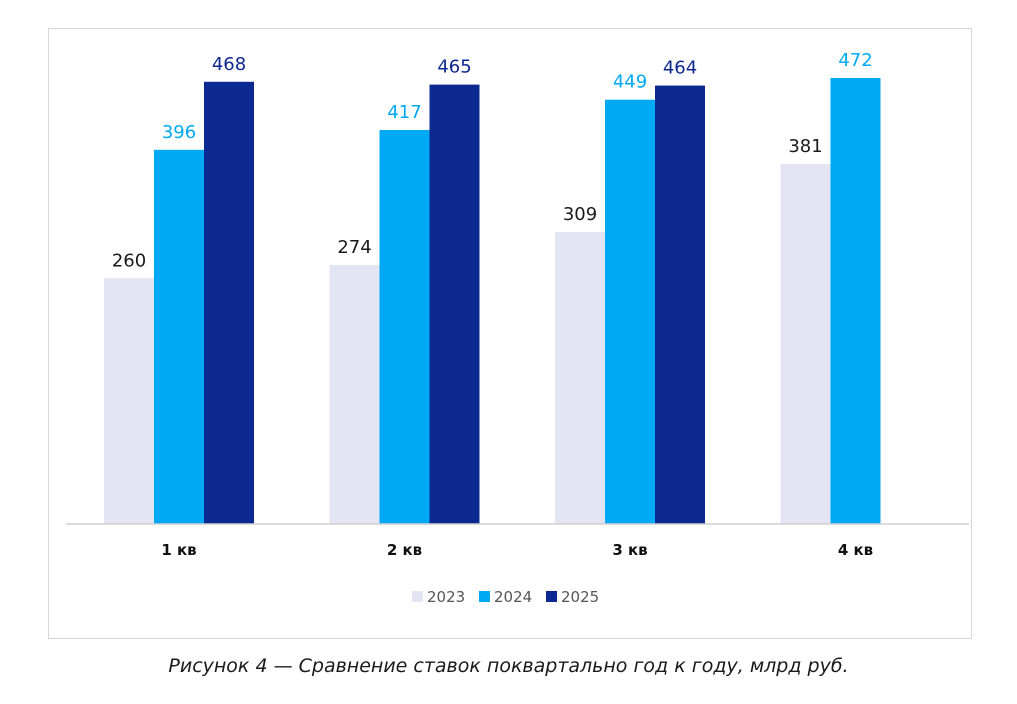  Describe the element at coordinates (580, 214) in the screenshot. I see `data-label-2023-3: 309` at that location.